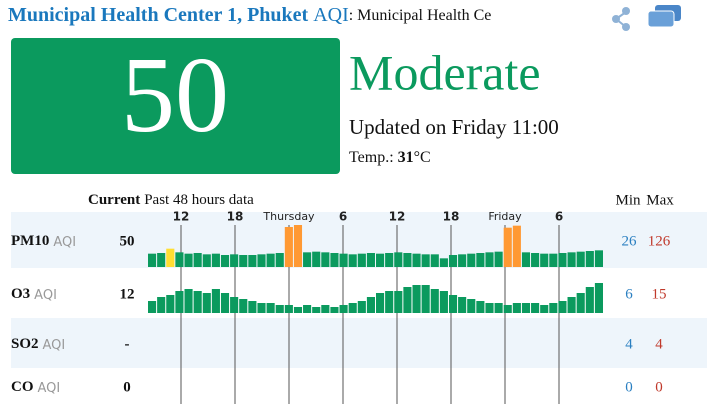  Describe the element at coordinates (445, 72) in the screenshot. I see `aqi-status: Moderate` at that location.